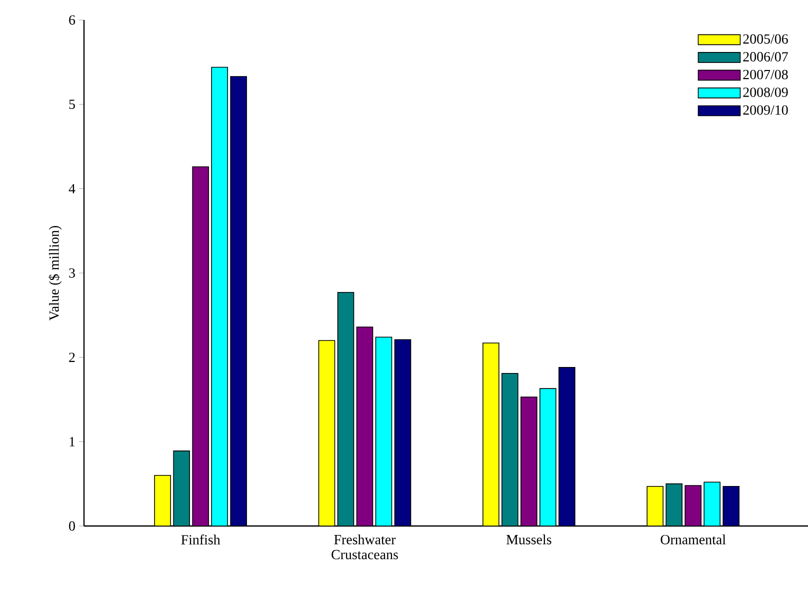 This screenshot has width=808, height=590. What do you see at coordinates (200, 539) in the screenshot?
I see `x-tick-label: Finfish` at bounding box center [200, 539].